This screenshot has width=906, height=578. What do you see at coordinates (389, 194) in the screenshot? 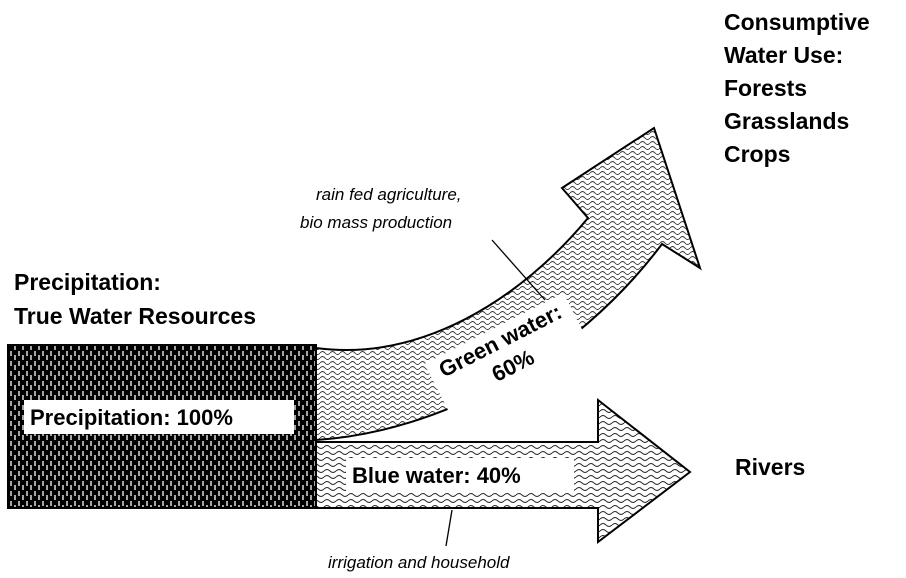
I see `note-line: rain fed agriculture,` at bounding box center [389, 194].